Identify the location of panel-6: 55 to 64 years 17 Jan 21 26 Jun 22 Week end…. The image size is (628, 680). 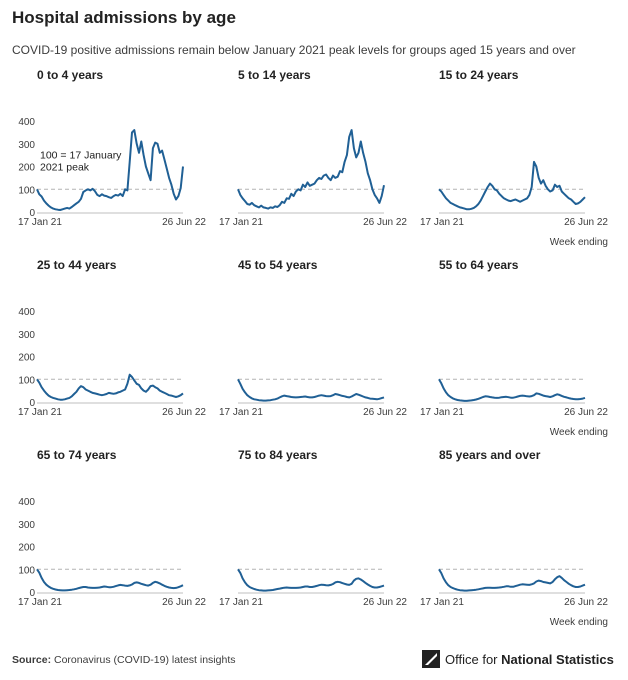
(514, 348).